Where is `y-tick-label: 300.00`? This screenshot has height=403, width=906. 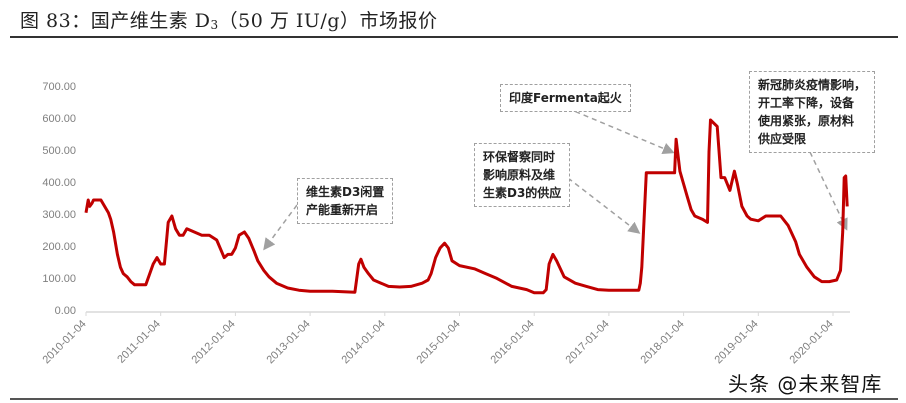 y-tick-label: 300.00 is located at coordinates (59, 215).